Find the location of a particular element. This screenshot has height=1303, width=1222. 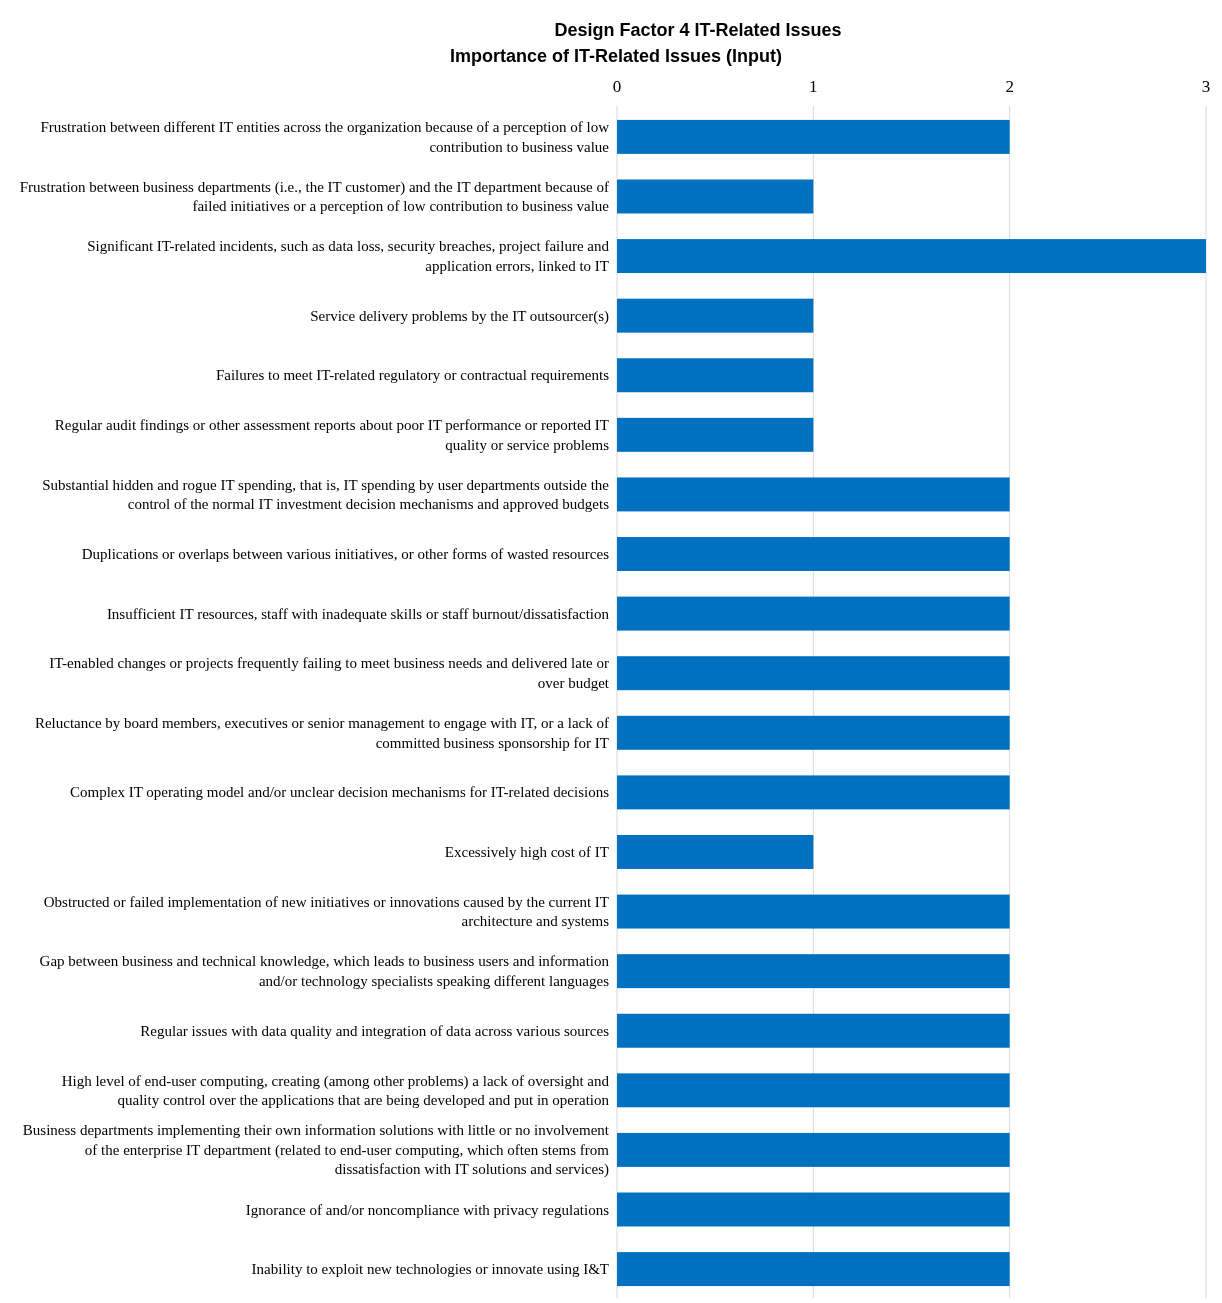

y-tick-label: Insufficient IT resources, staff with inadequate skills or staff burnout/dissatisfaction is located at coordinates (358, 613).